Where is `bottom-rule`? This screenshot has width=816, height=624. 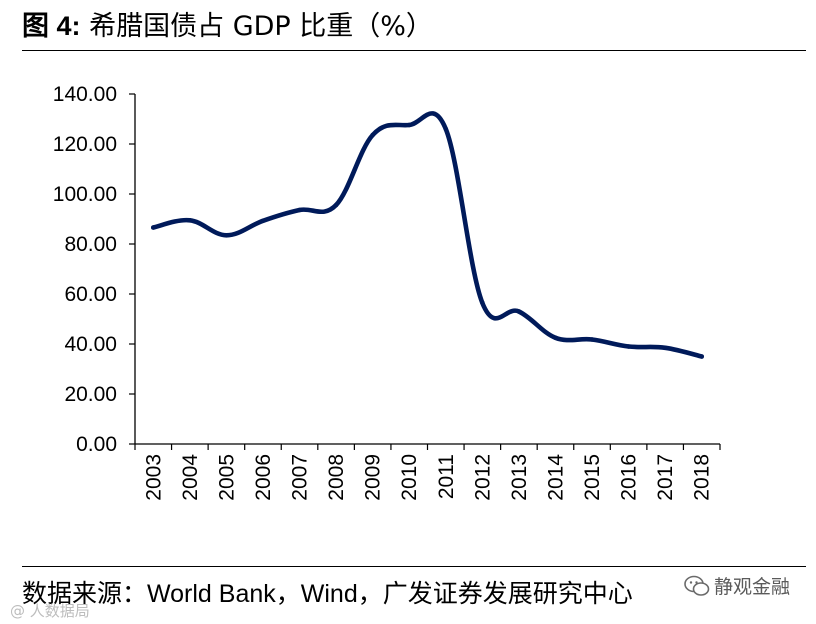
bottom-rule is located at coordinates (414, 566).